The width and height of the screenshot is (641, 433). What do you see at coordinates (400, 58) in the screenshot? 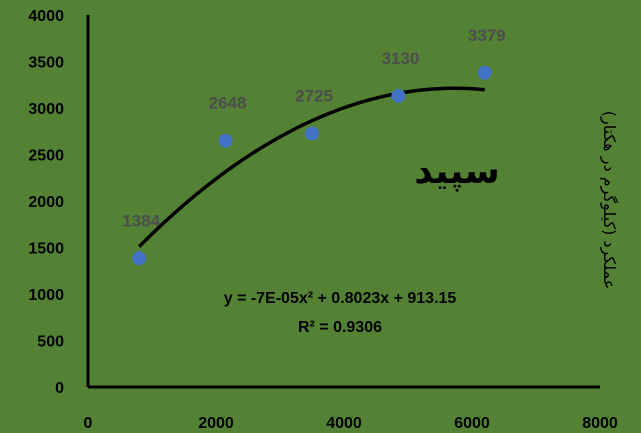
I see `data-label: 3130` at bounding box center [400, 58].